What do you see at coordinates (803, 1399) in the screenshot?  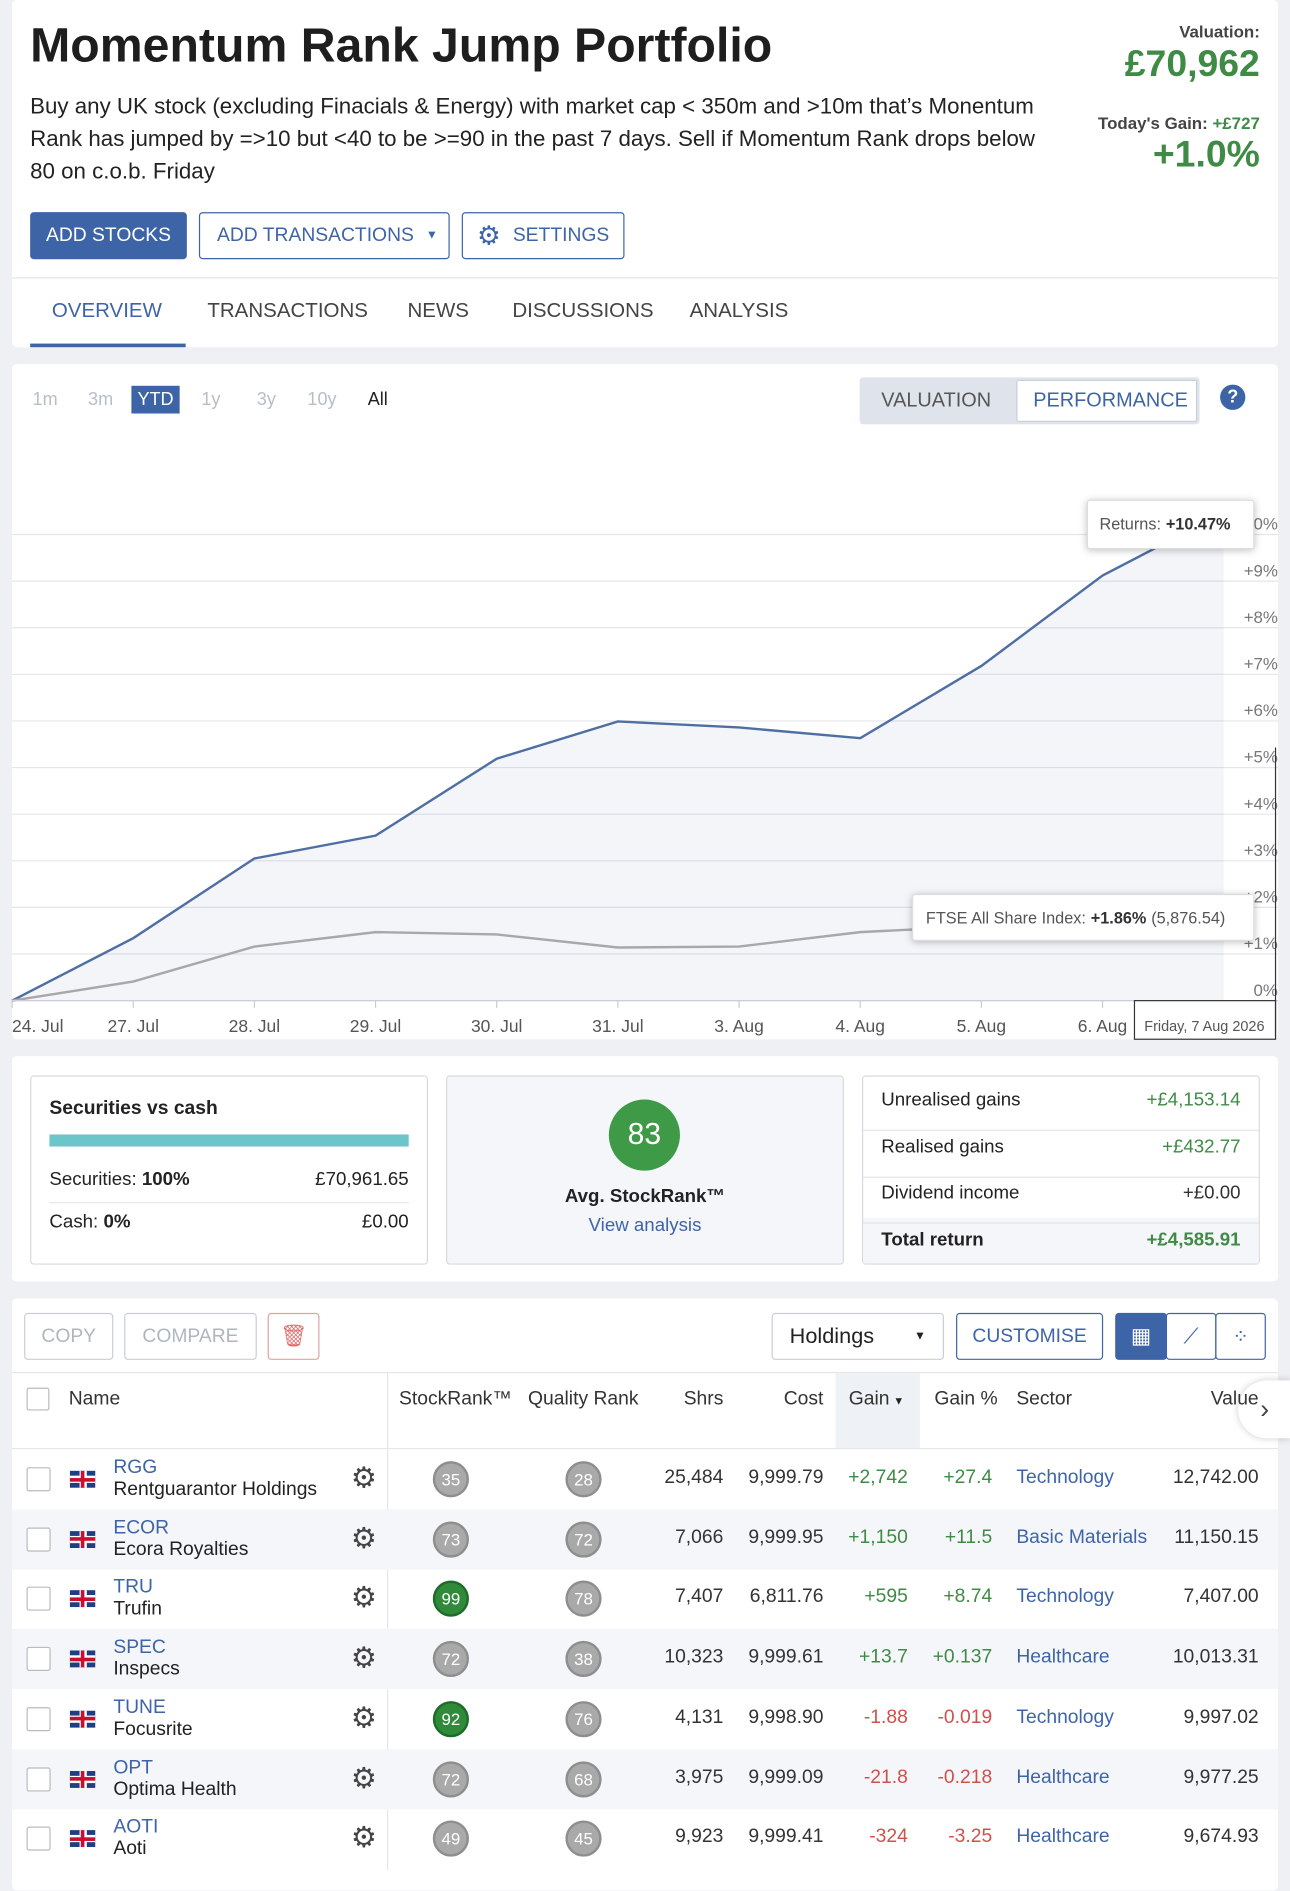 I see `column-header: Cost` at bounding box center [803, 1399].